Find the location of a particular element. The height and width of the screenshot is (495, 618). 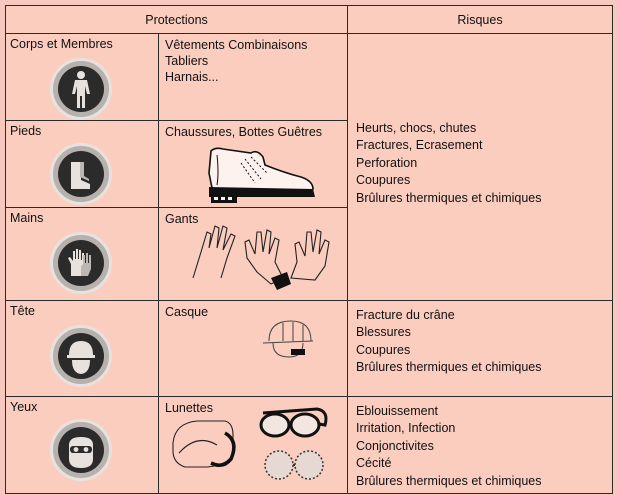

header-protections: Protections is located at coordinates (176, 19).